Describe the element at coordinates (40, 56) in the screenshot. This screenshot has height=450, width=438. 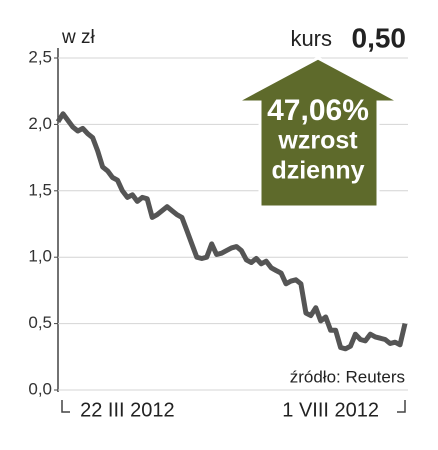
I see `y-tick-label: 2,5` at that location.